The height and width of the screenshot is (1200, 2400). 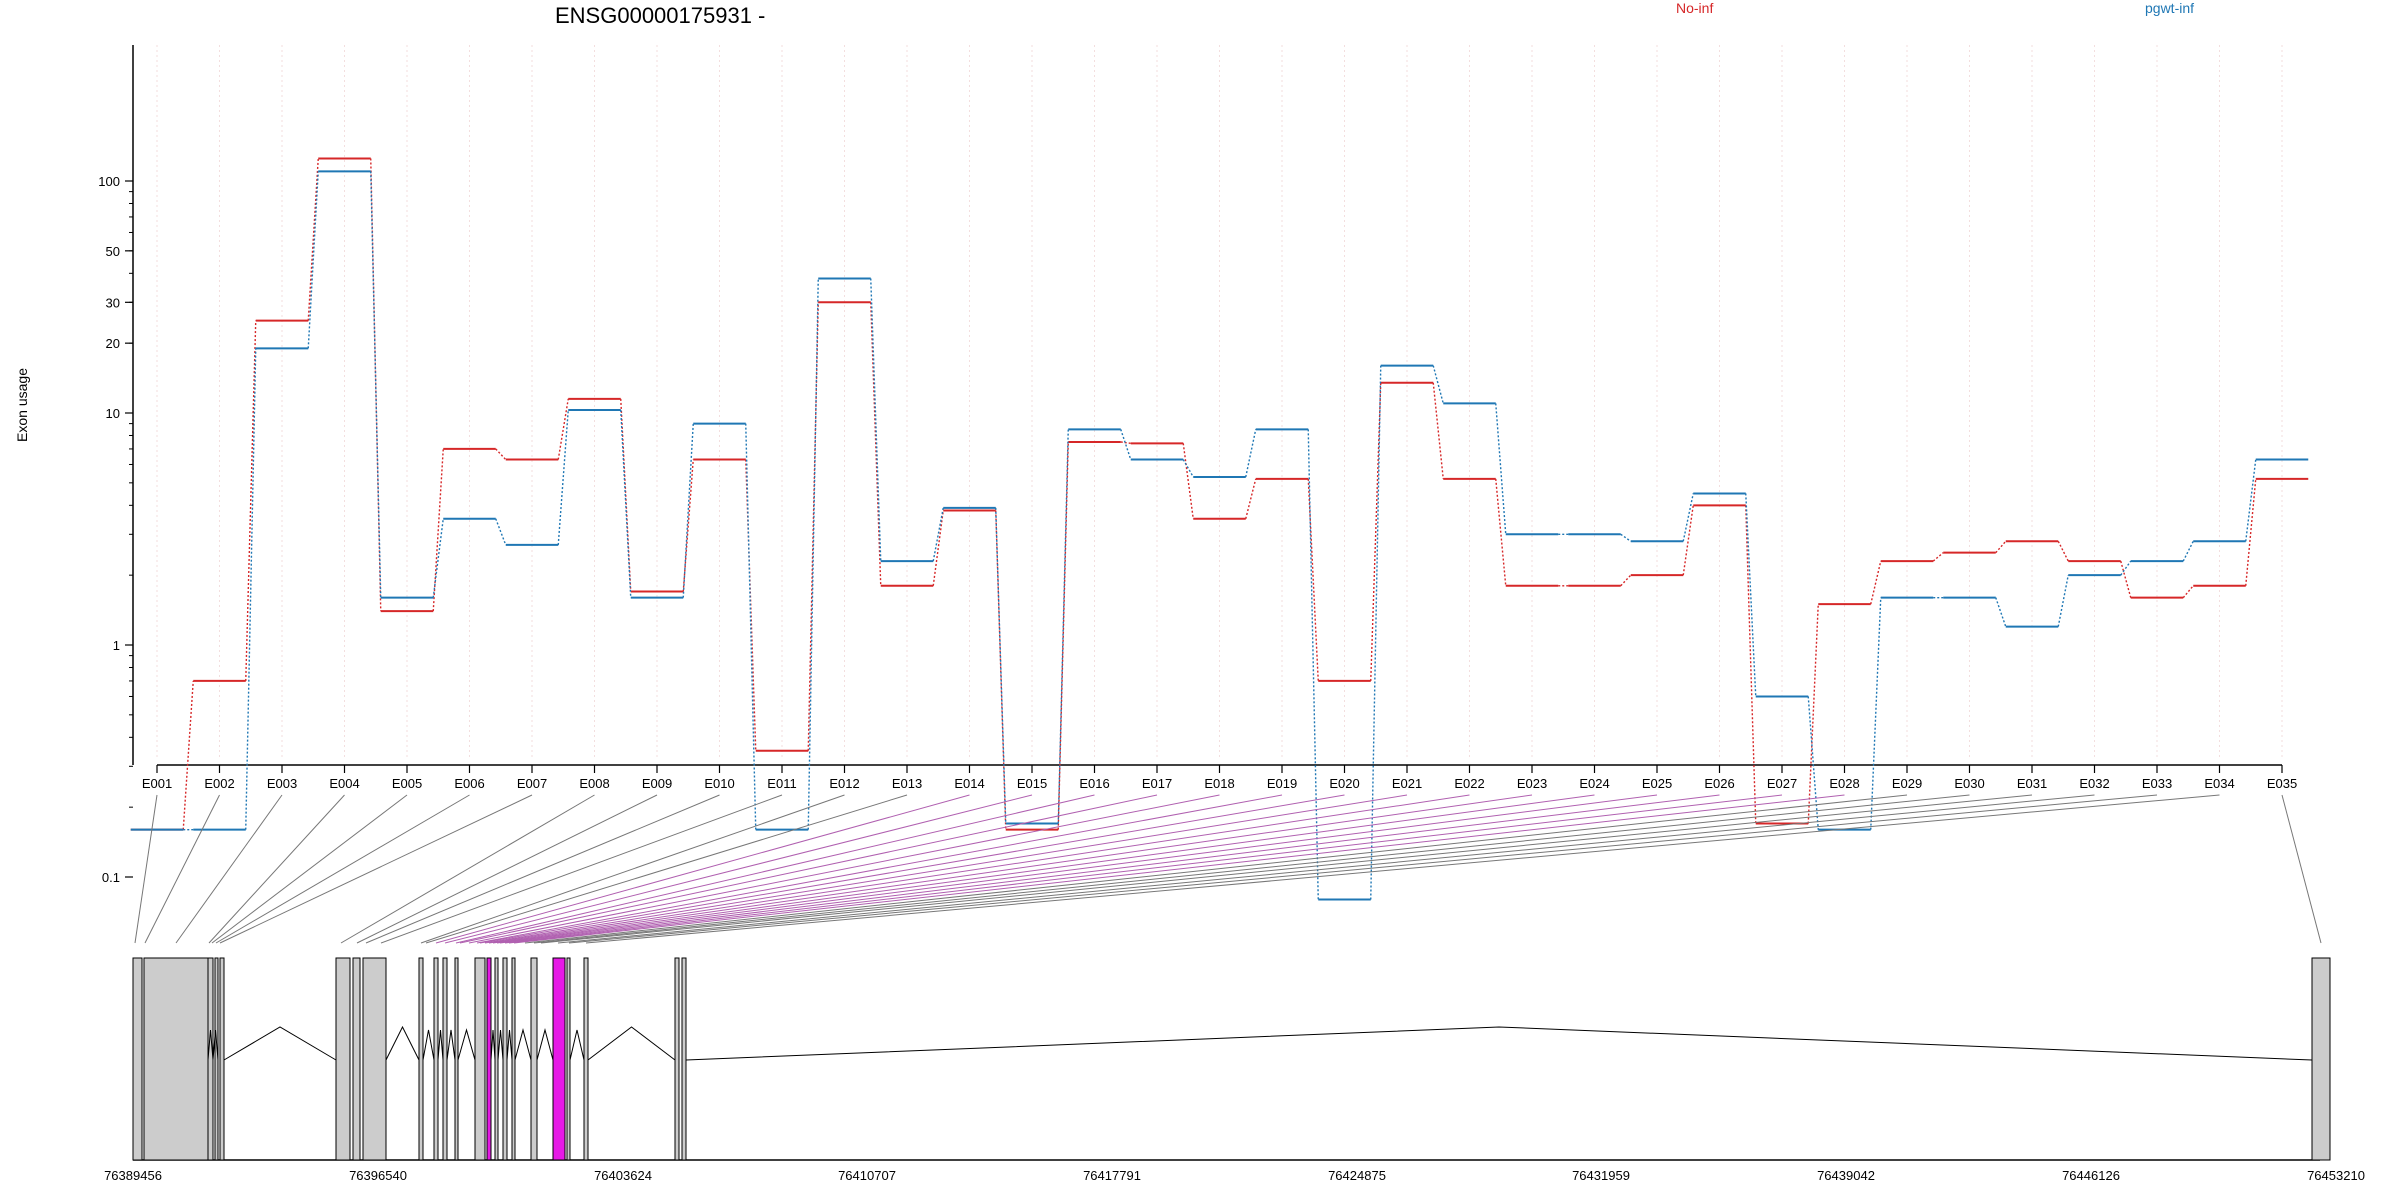 I want to click on exon-label-e018: E018, so click(x=1219, y=783).